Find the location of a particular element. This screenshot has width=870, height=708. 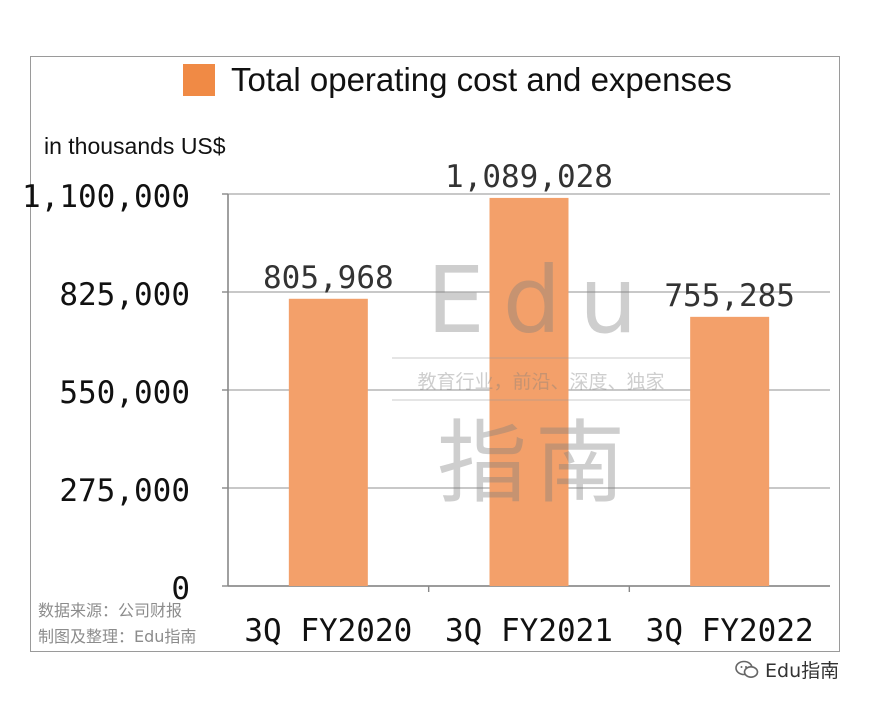

data-source-note: 数据来源：公司财报 制图及整理：Edu指南 is located at coordinates (117, 624).